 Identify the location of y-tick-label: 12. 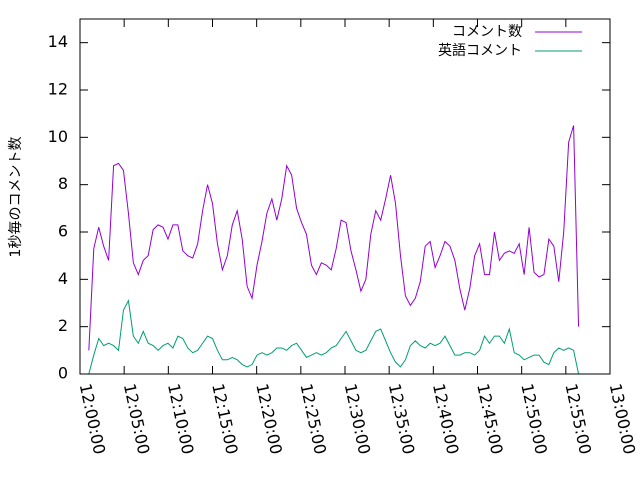
(58, 89).